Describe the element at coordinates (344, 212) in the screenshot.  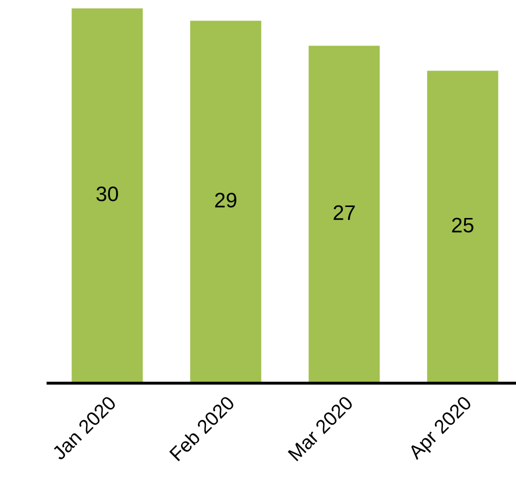
I see `data-label: 27` at that location.